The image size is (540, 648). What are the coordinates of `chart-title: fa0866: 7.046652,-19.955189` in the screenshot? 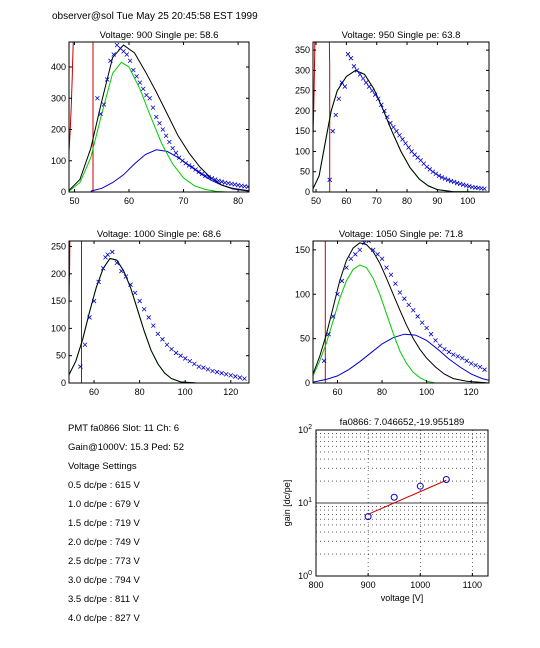 It's located at (402, 422).